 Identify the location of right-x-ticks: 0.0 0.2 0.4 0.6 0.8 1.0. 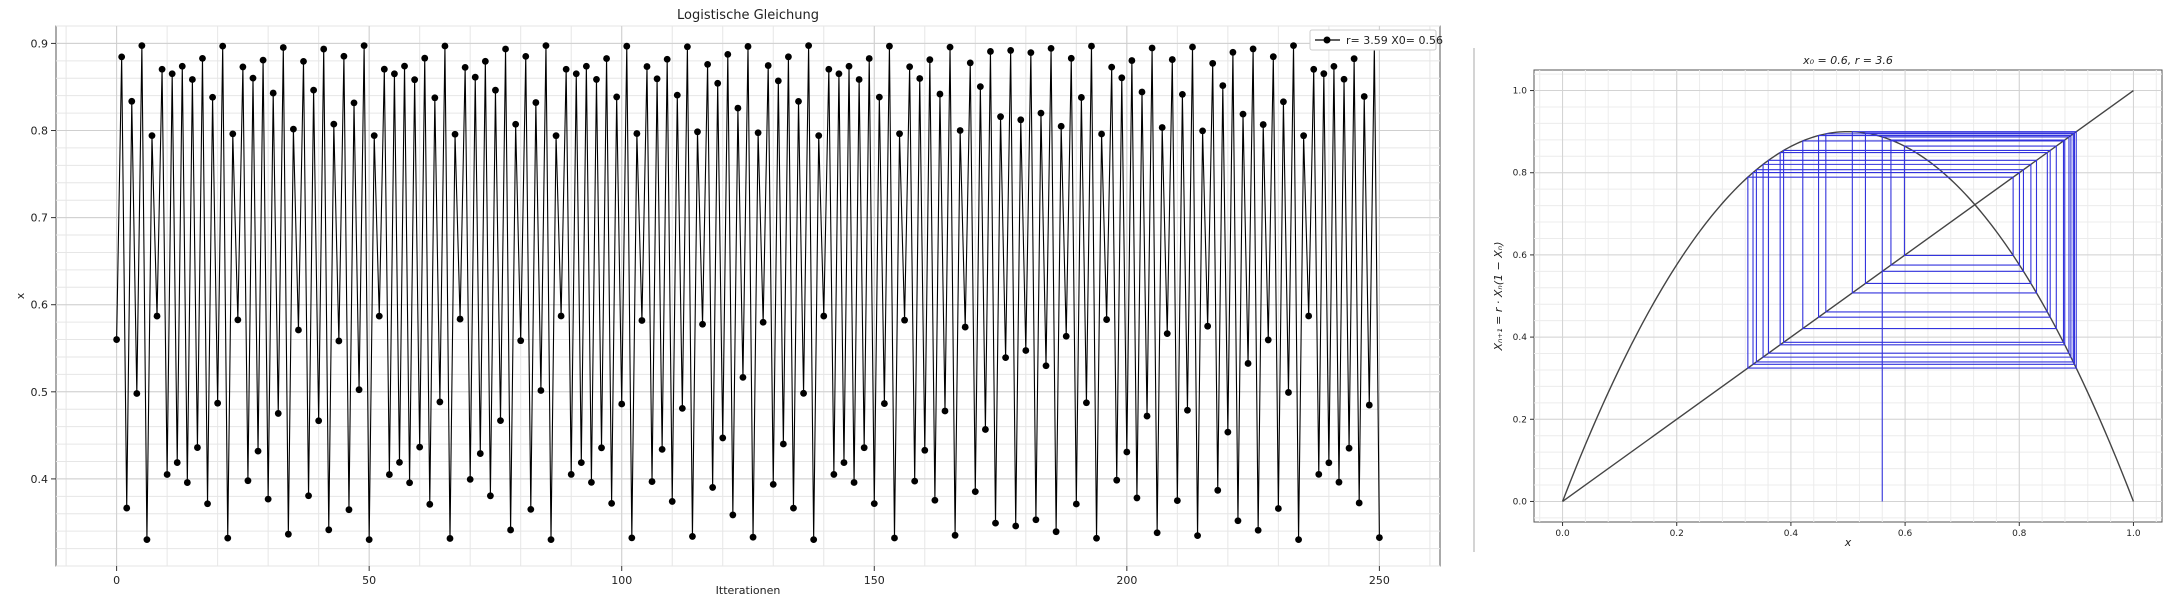
(1848, 530).